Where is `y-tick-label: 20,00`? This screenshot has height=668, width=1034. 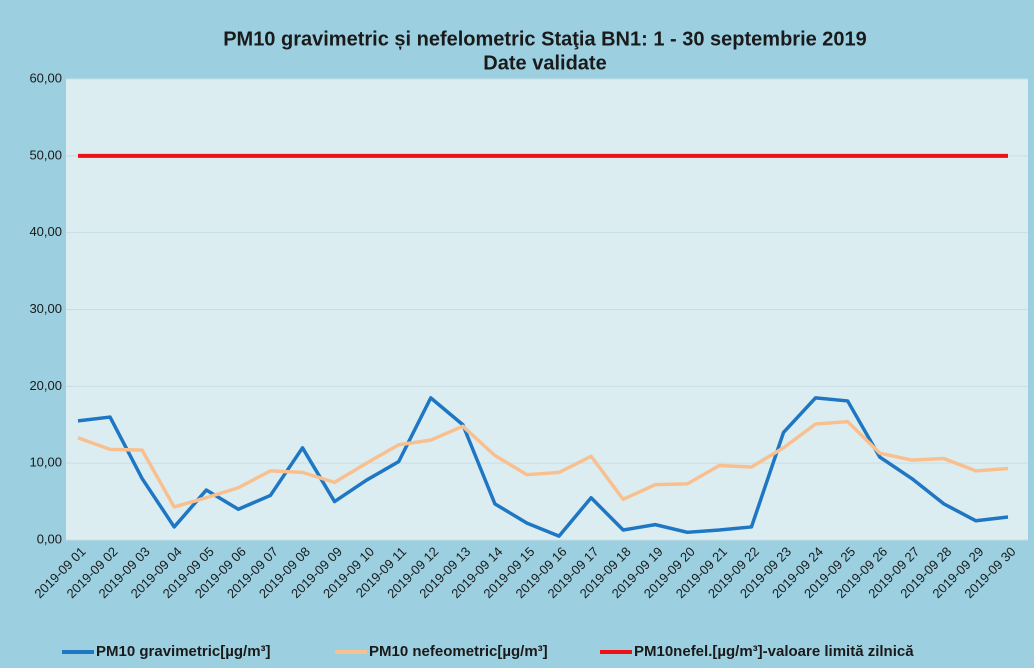 y-tick-label: 20,00 is located at coordinates (45, 385).